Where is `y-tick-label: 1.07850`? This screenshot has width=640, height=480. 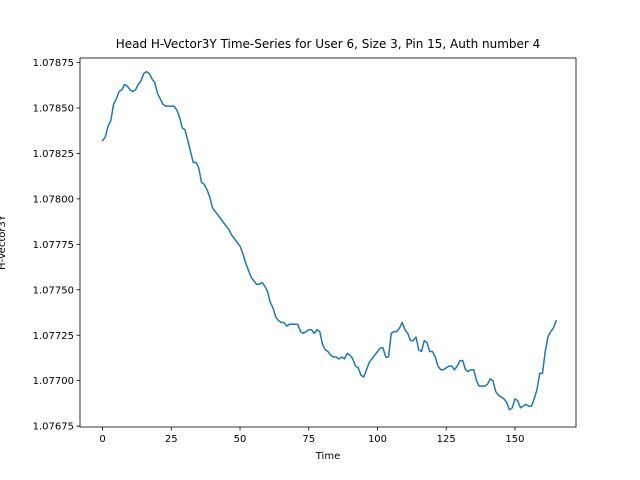 y-tick-label: 1.07850 is located at coordinates (53, 109).